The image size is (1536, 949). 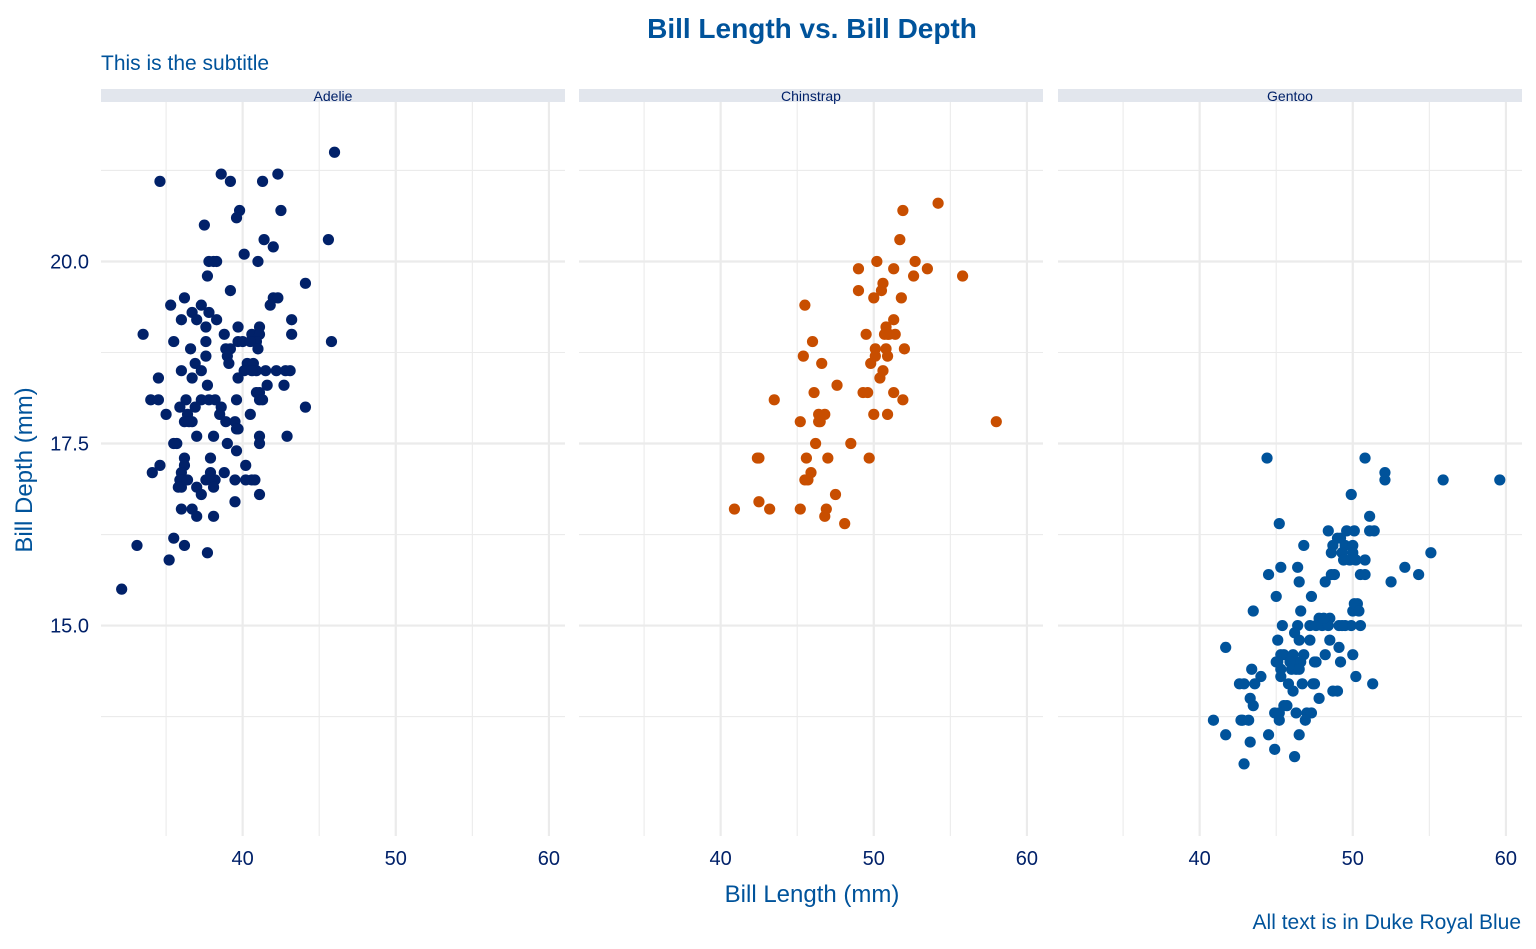 I want to click on x-tick-label: 50, so click(x=396, y=859).